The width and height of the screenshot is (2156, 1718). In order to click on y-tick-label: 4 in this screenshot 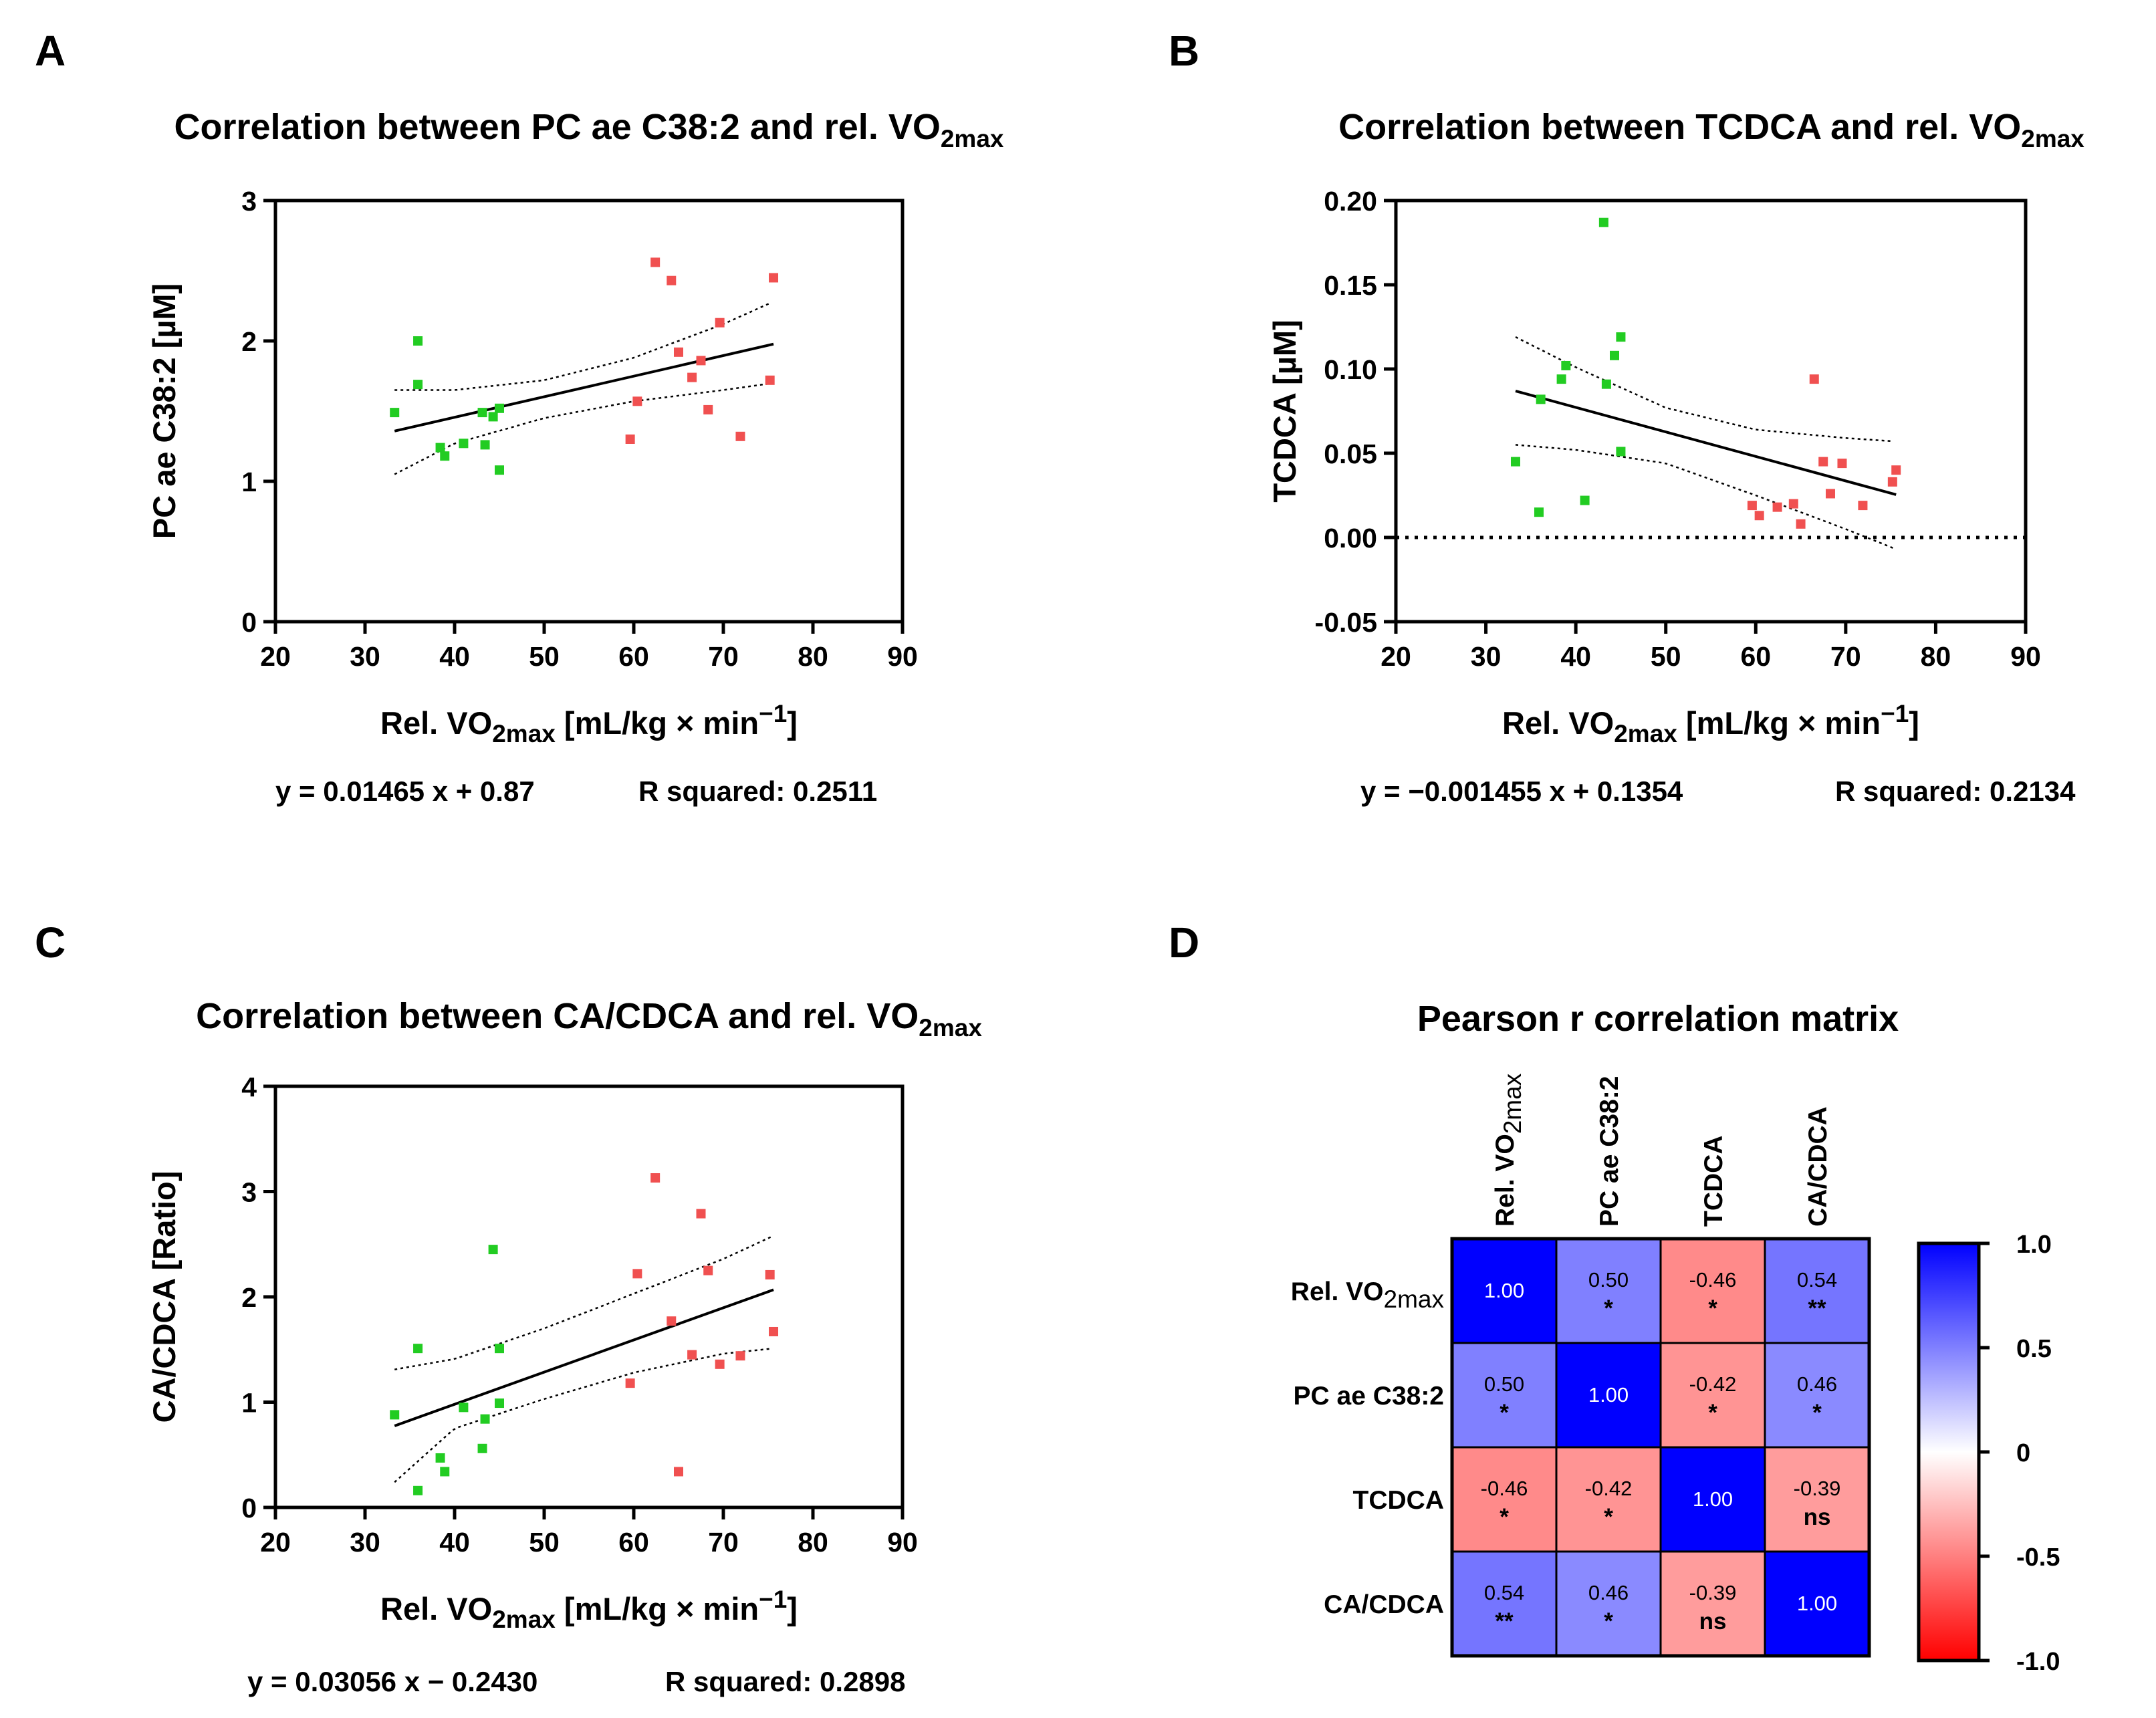, I will do `click(249, 1087)`.